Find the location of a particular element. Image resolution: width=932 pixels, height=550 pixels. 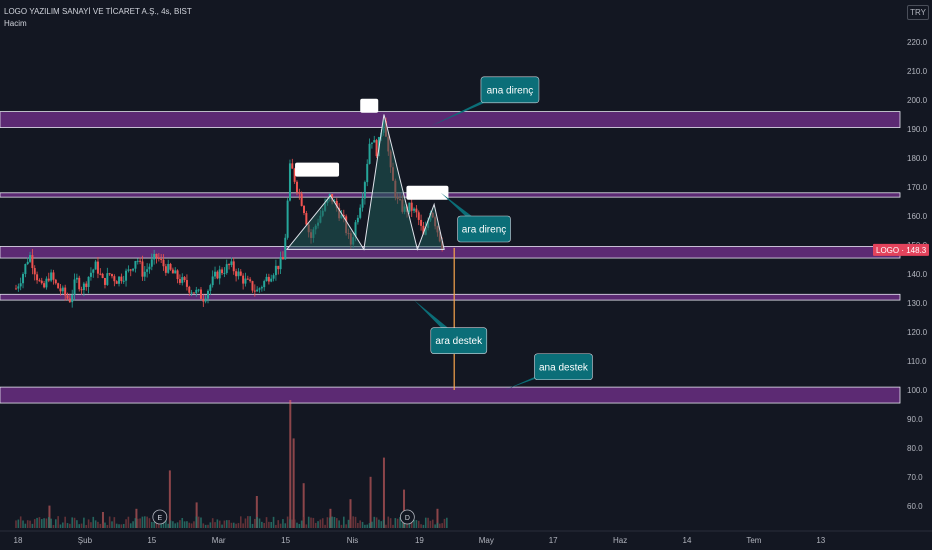

price-tag is located at coordinates (901, 249).